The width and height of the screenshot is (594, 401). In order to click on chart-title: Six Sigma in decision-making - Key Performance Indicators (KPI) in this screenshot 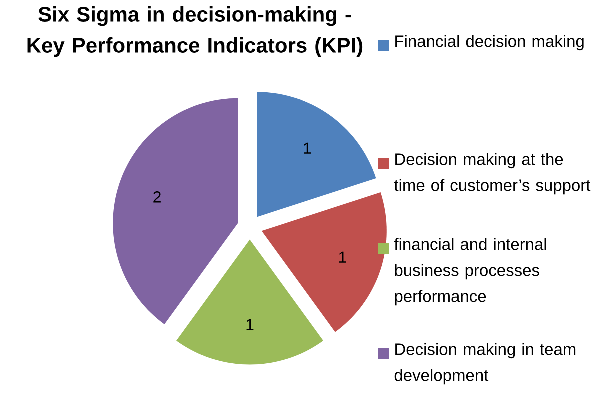, I will do `click(195, 32)`.